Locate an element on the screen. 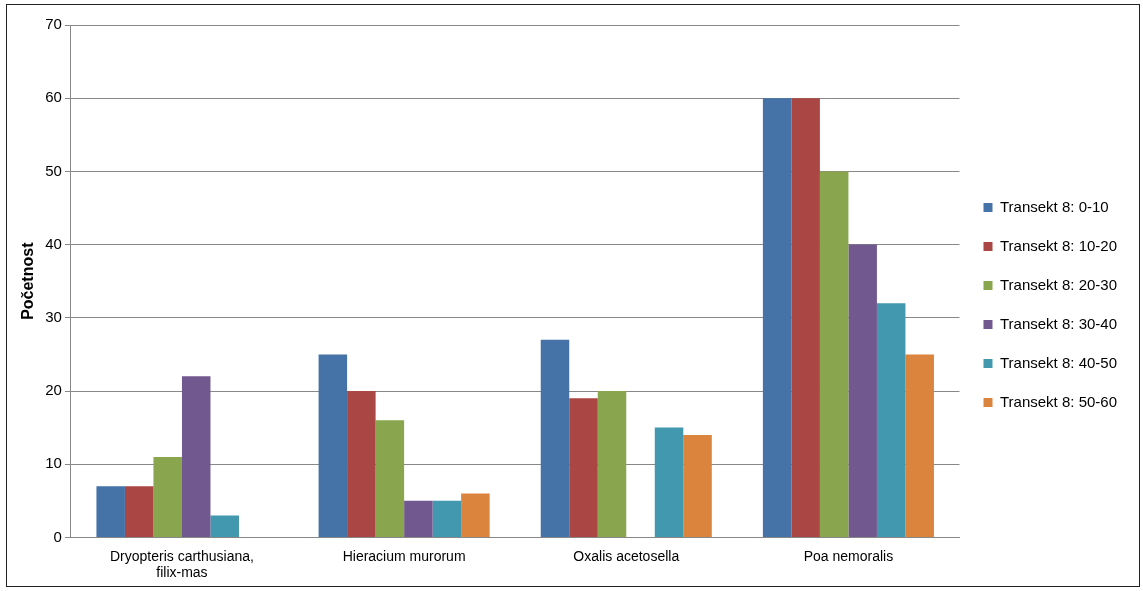 The height and width of the screenshot is (591, 1143). legend-label: Transekt 8: 30-40 is located at coordinates (1059, 323).